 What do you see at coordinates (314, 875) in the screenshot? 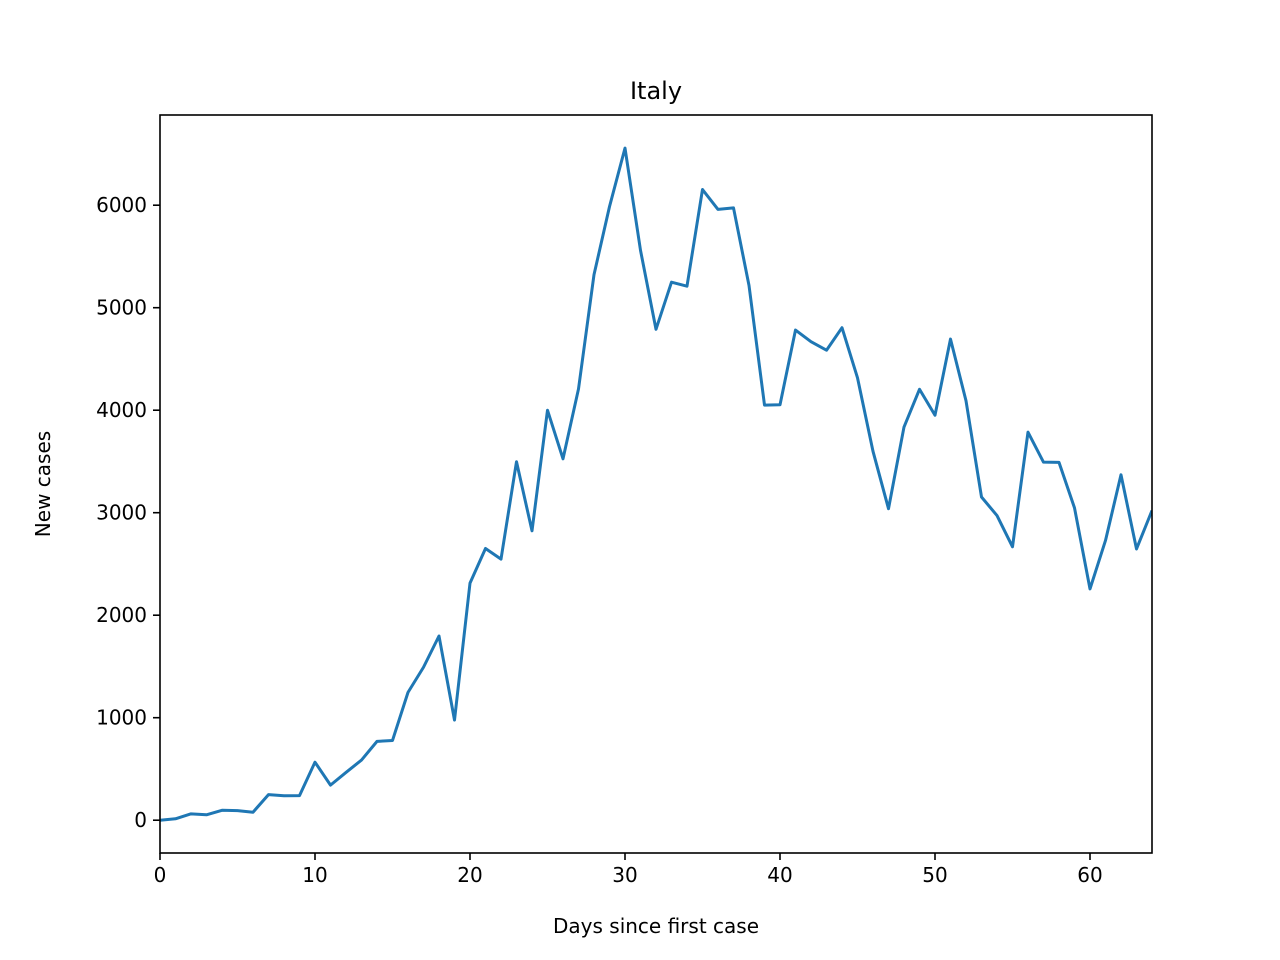
I see `x-tick-label: 10` at bounding box center [314, 875].